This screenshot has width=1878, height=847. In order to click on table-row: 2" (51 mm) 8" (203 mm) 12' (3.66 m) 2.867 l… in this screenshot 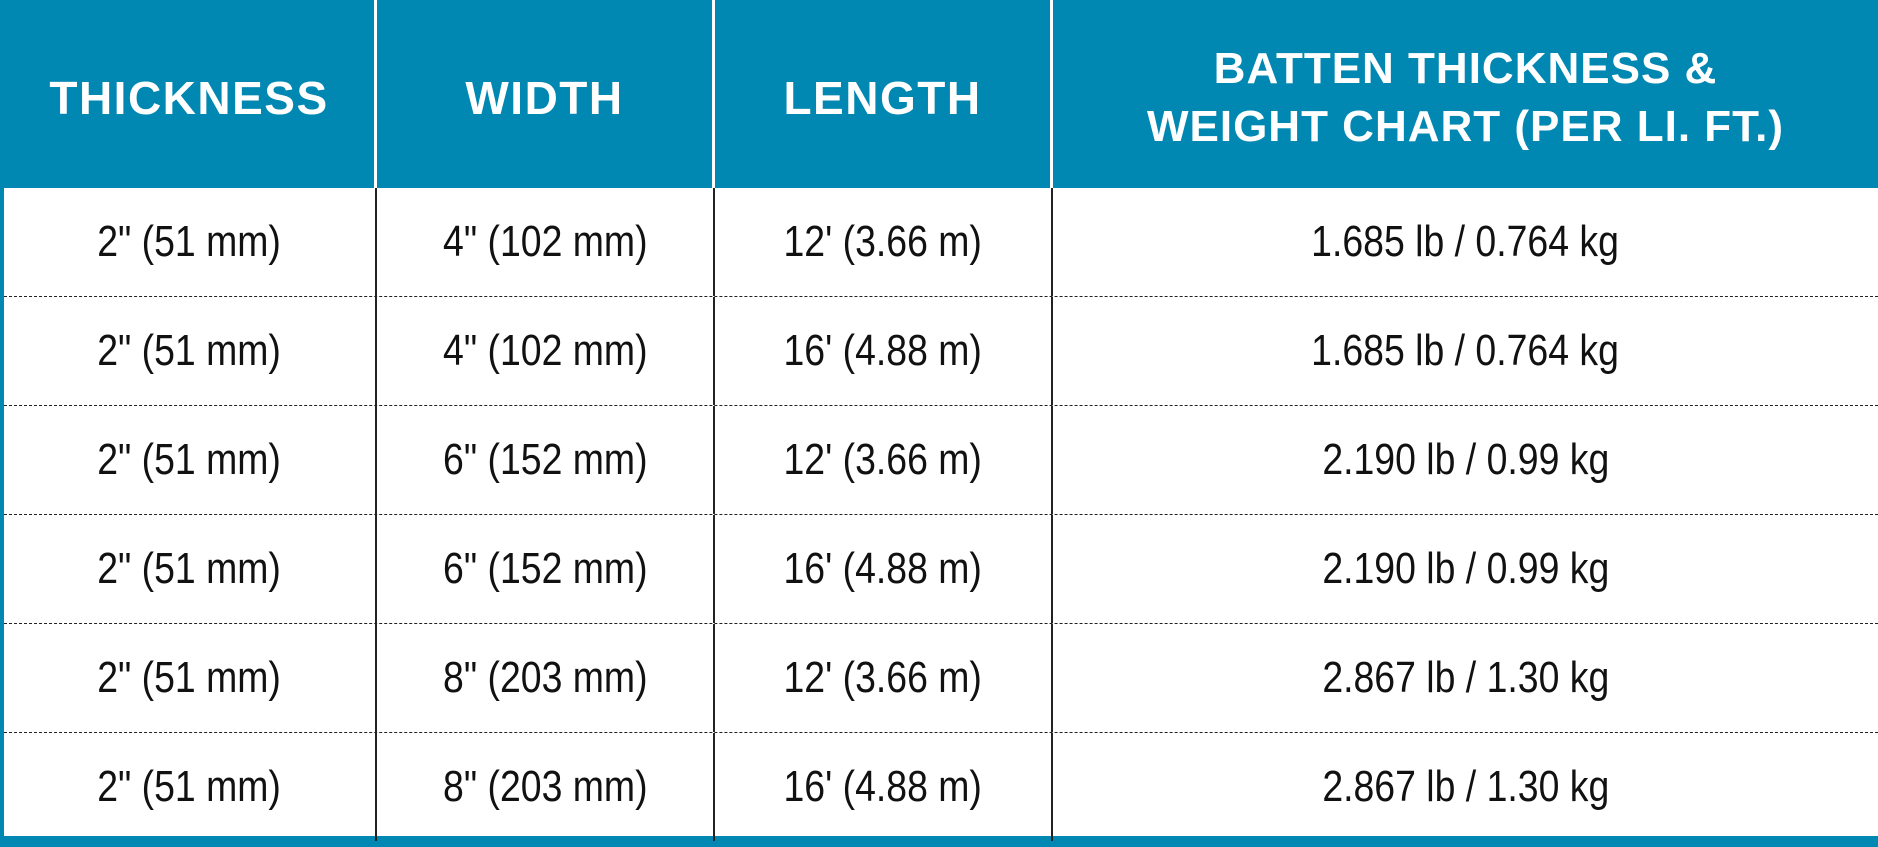, I will do `click(941, 677)`.